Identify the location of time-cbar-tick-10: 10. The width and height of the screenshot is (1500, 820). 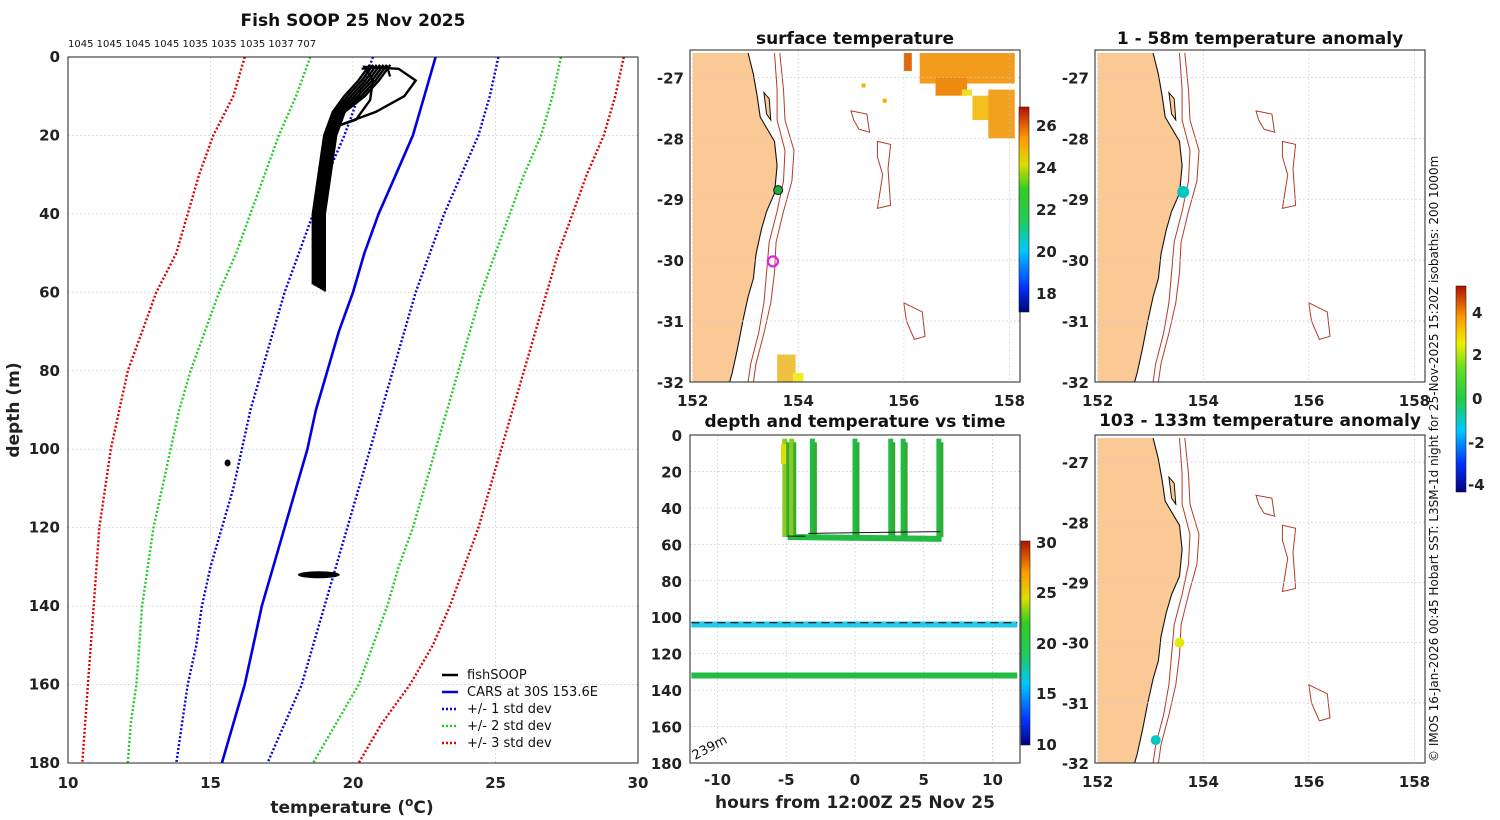
(1046, 745).